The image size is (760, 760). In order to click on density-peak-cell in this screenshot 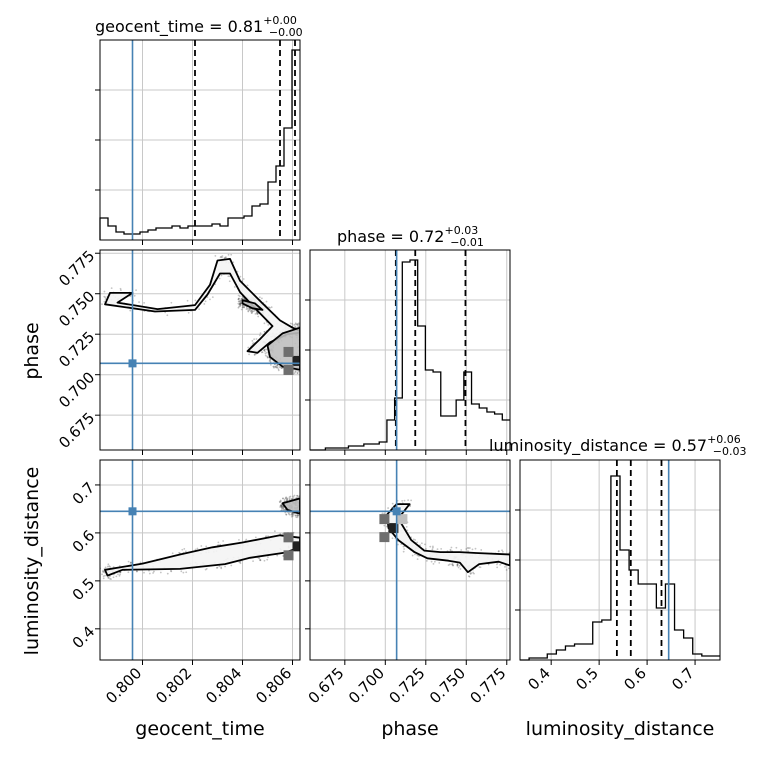, I will do `click(393, 528)`.